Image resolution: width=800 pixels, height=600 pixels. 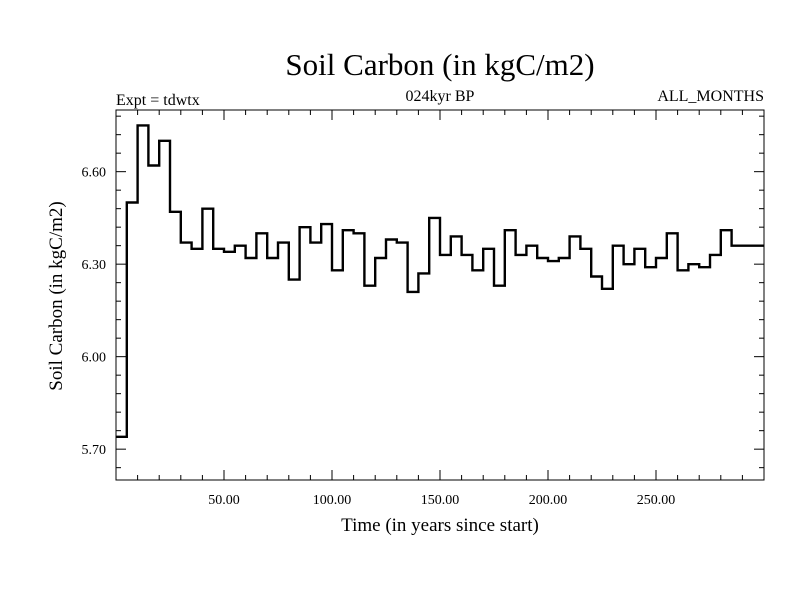 I want to click on y-axis-label: Soil Carbon (in kgC/m2), so click(x=56, y=295).